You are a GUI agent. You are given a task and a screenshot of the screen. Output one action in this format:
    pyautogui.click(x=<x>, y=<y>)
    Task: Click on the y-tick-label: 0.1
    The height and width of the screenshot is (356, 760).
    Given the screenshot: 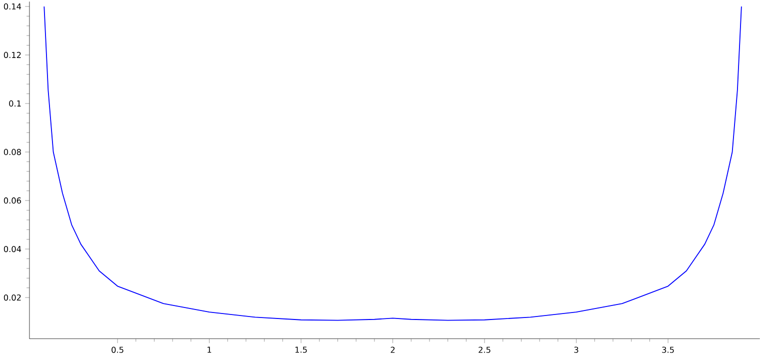 What is the action you would take?
    pyautogui.click(x=15, y=103)
    